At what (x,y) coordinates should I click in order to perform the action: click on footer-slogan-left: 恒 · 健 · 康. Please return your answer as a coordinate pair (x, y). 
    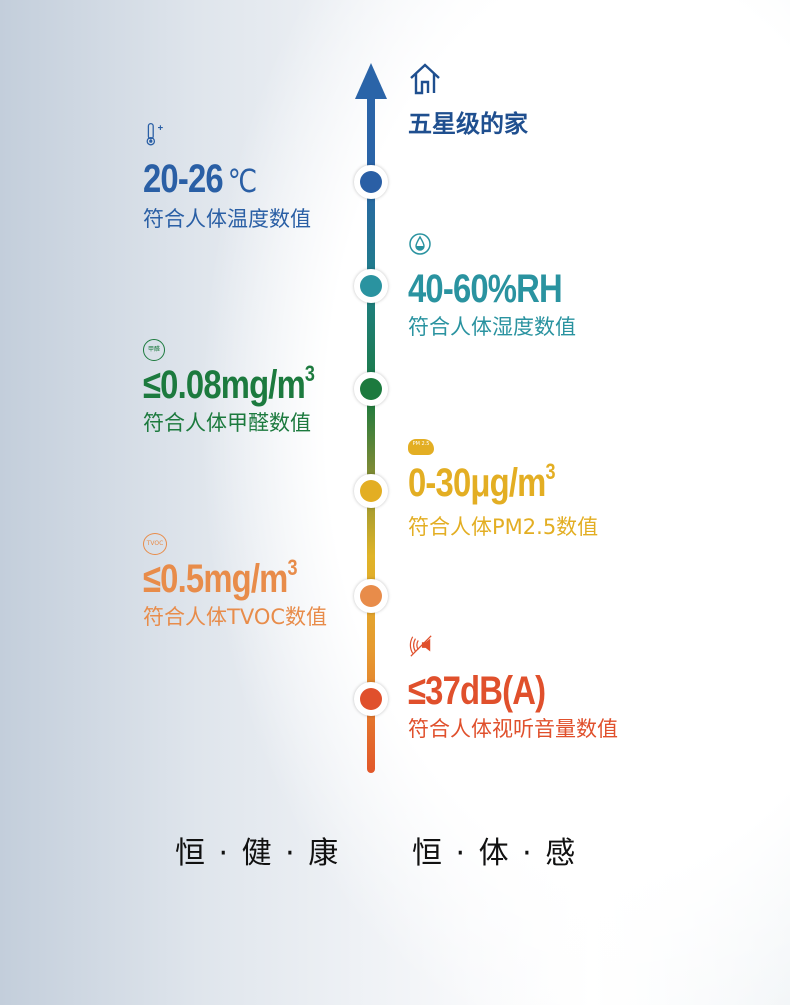
    Looking at the image, I should click on (258, 853).